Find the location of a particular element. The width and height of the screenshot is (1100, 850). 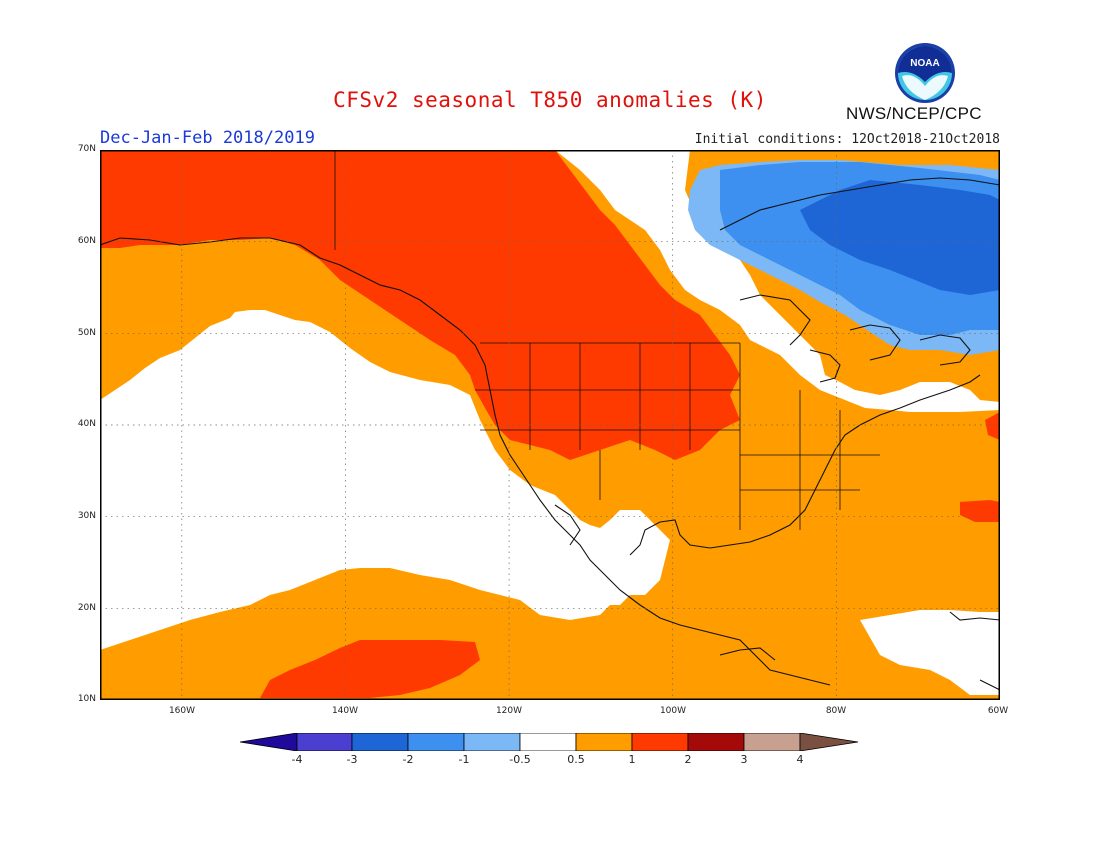

colorbar-label: 2 is located at coordinates (688, 759).